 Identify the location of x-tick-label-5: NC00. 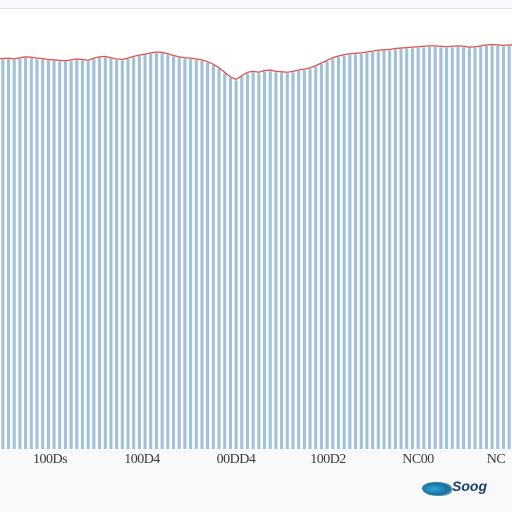
(418, 459).